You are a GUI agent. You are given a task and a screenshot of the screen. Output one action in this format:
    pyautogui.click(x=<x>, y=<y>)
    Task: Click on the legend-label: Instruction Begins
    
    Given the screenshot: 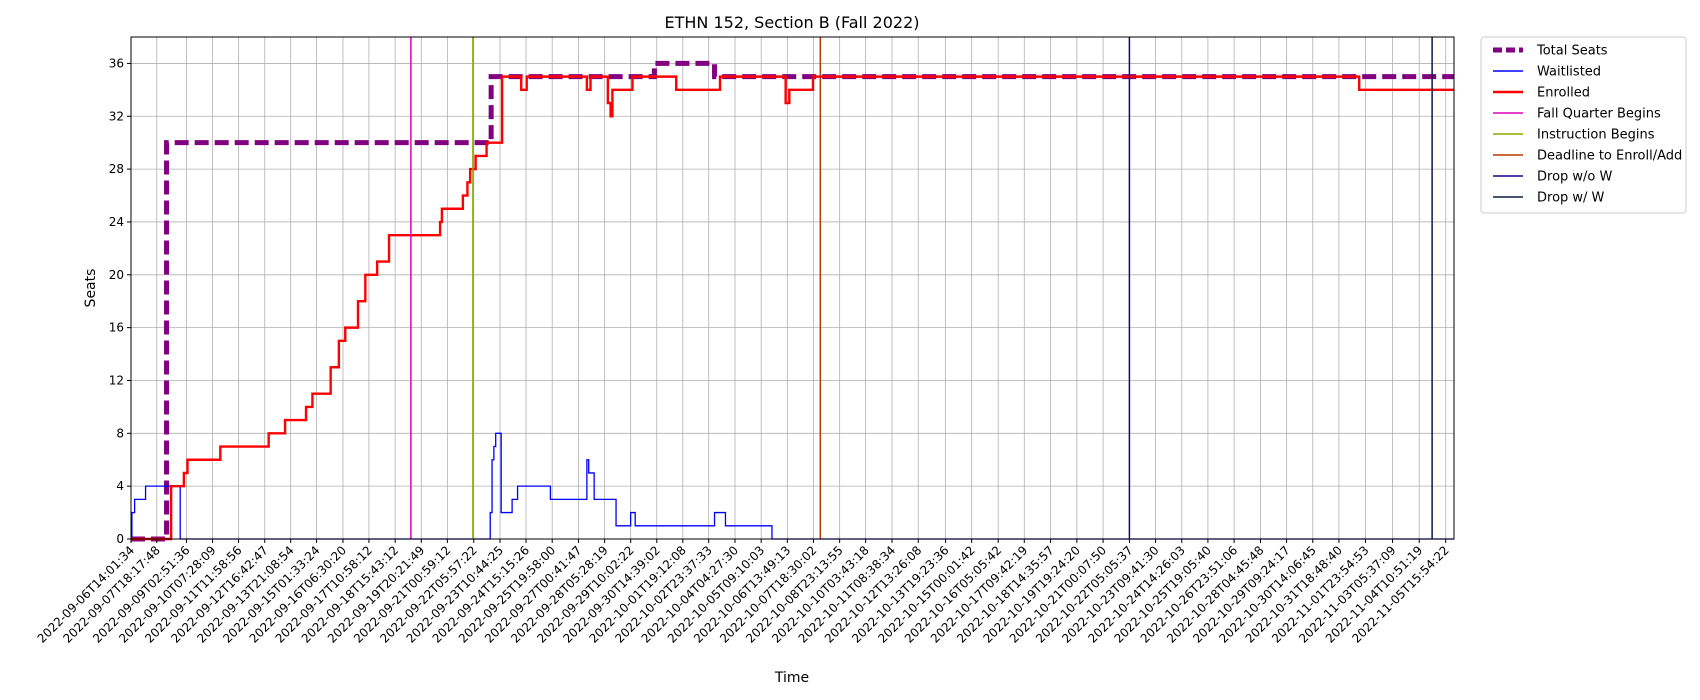 What is the action you would take?
    pyautogui.click(x=1596, y=135)
    